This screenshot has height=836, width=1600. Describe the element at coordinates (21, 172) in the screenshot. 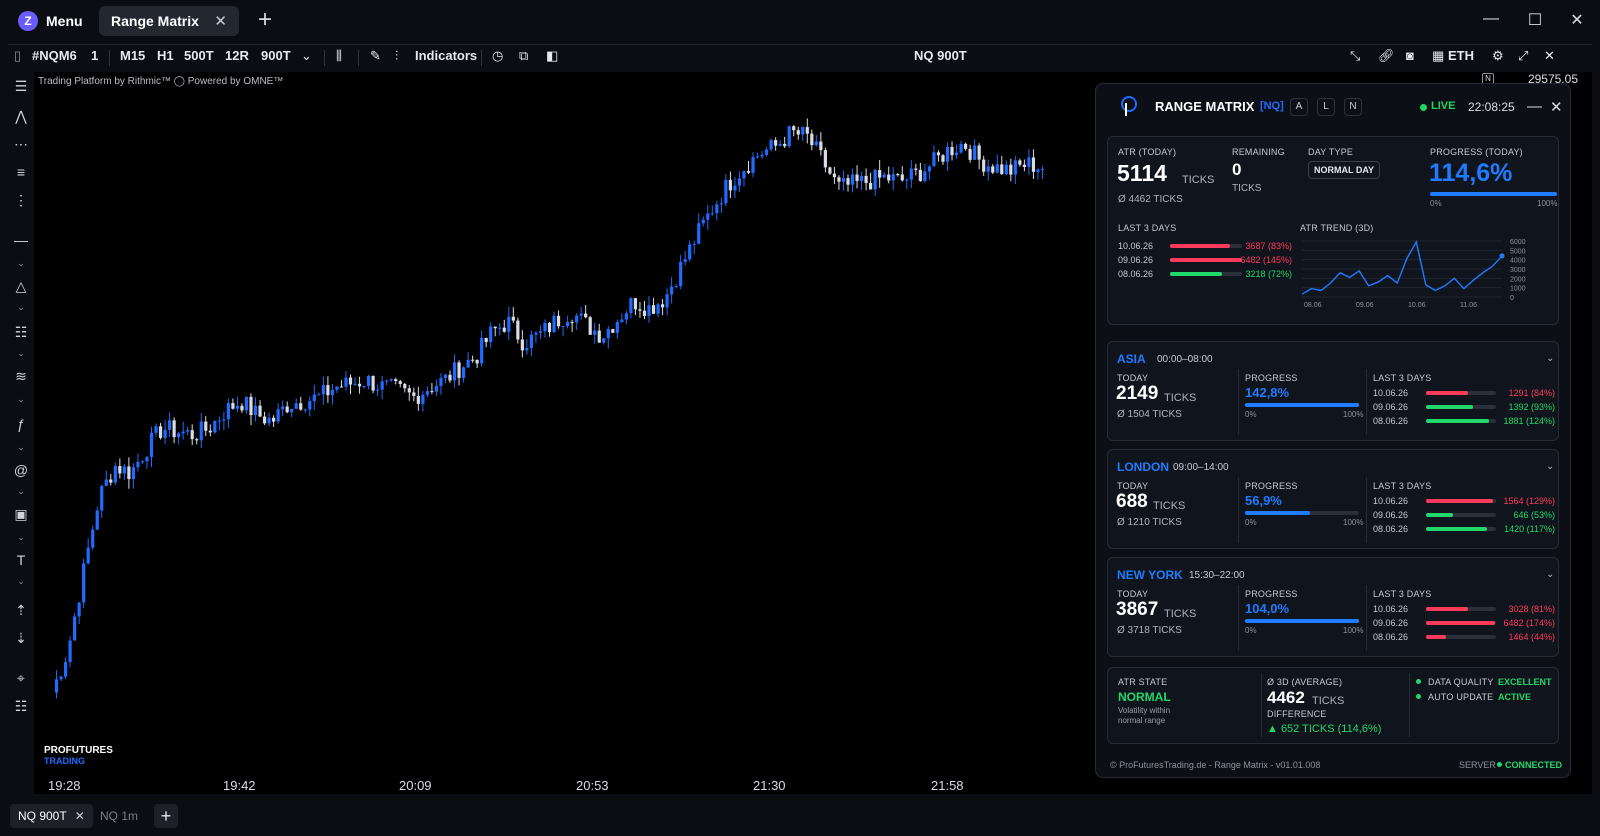

I see `align-icon: ≡` at that location.